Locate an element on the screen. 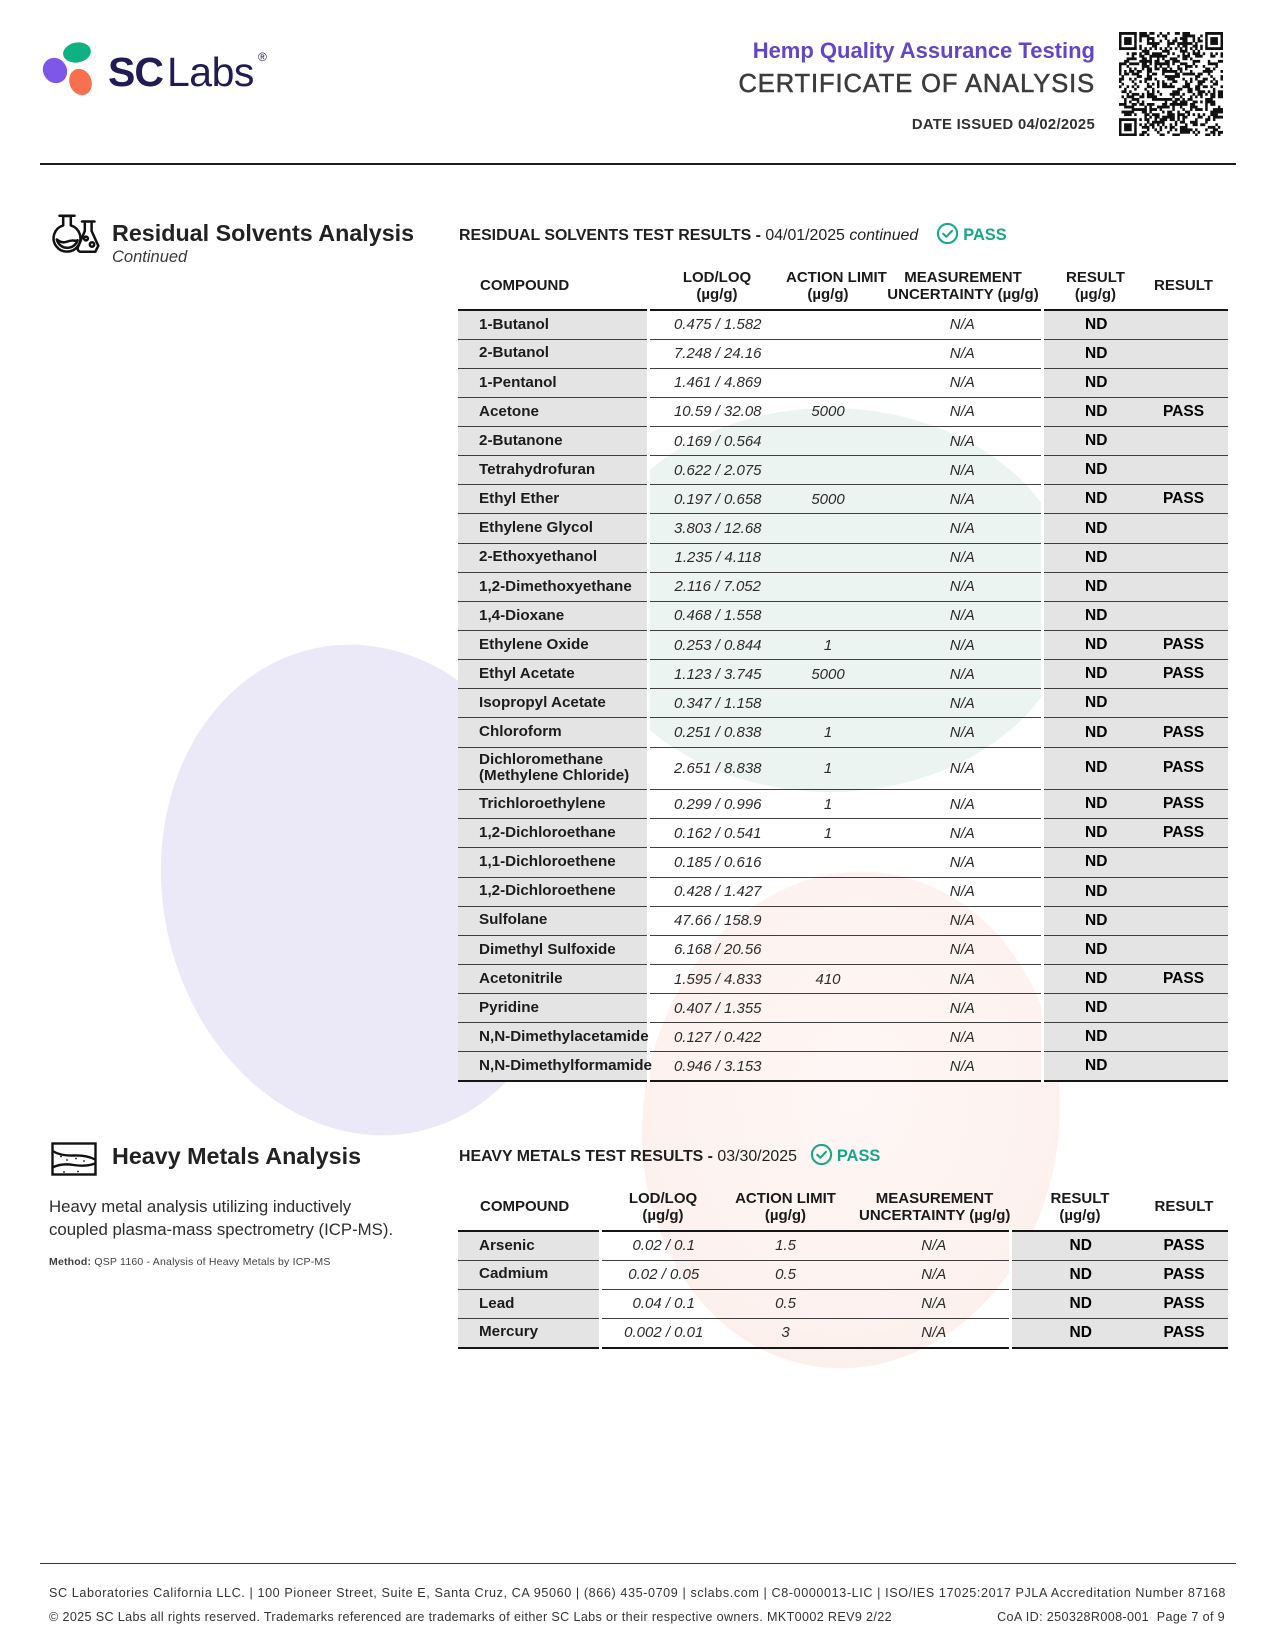 This screenshot has width=1275, height=1650. svg-text: SC is located at coordinates (135, 72).